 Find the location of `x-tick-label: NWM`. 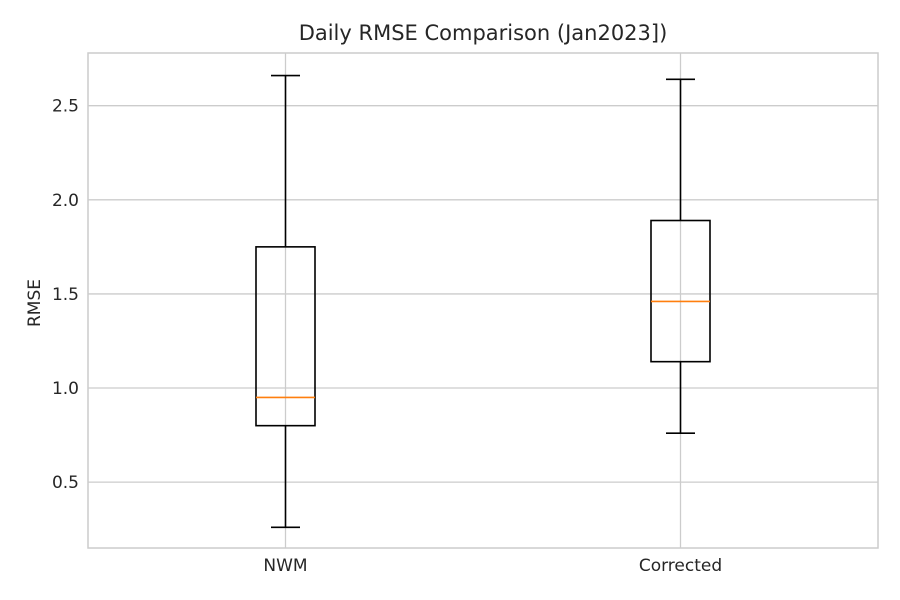

x-tick-label: NWM is located at coordinates (285, 566).